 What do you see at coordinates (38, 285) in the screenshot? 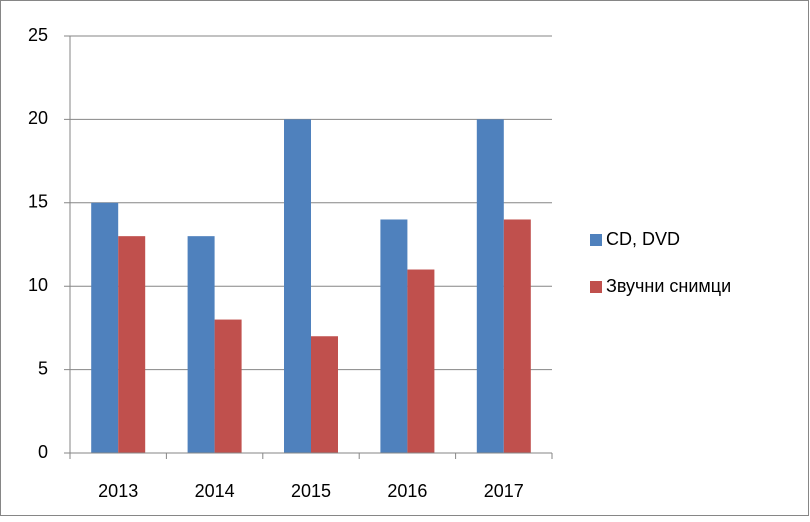
I see `y-tick-label: 10` at bounding box center [38, 285].